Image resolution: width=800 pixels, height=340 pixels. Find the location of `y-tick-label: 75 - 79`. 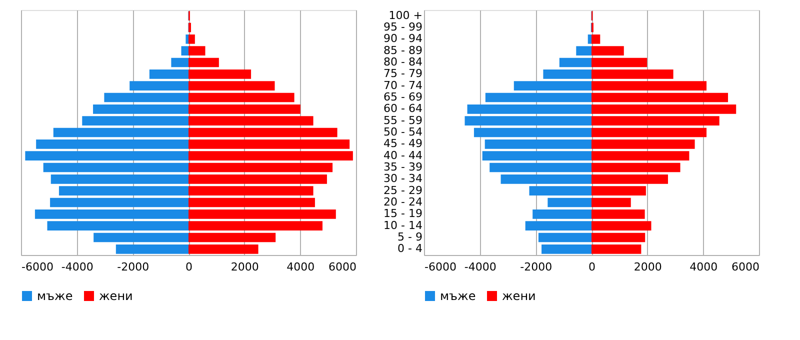

y-tick-label: 75 - 79 is located at coordinates (403, 73).